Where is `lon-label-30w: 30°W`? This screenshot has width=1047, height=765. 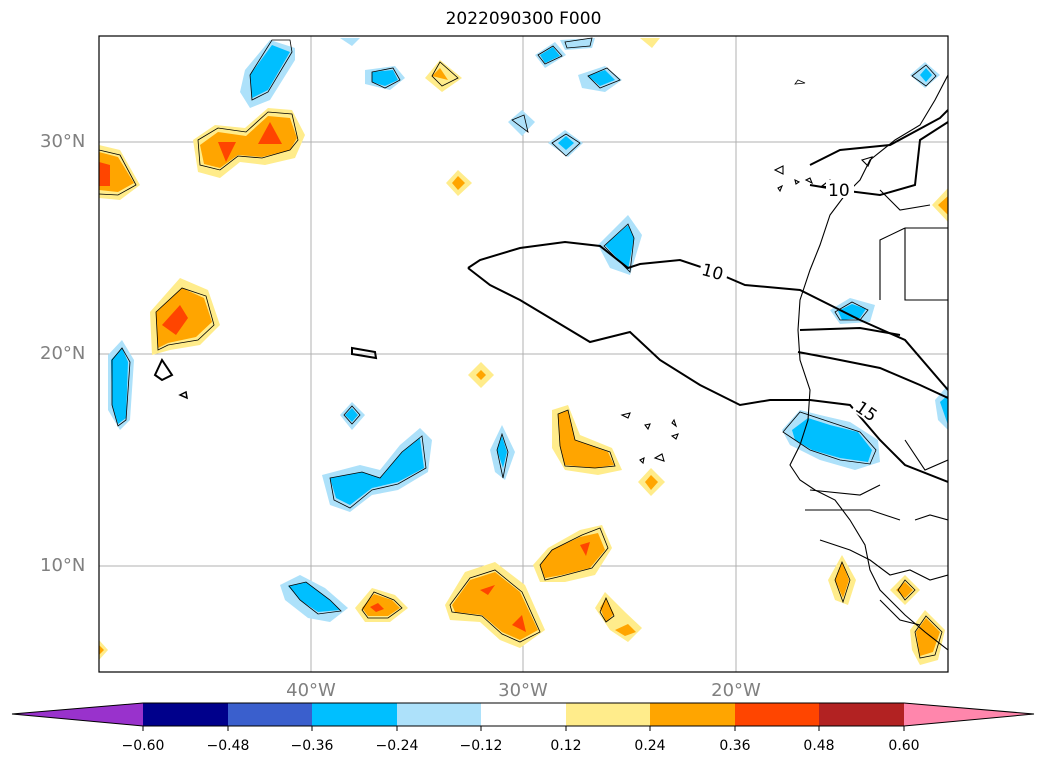 lon-label-30w: 30°W is located at coordinates (523, 690).